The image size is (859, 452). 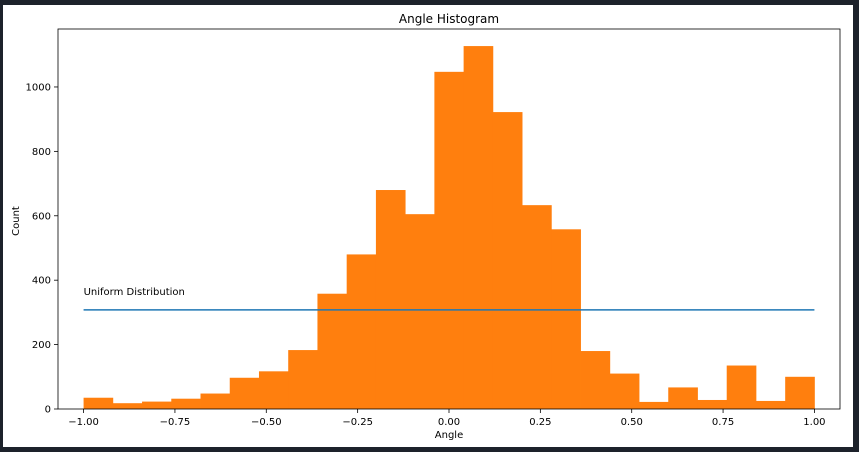 I want to click on x-tick-label: 0.00, so click(x=449, y=422).